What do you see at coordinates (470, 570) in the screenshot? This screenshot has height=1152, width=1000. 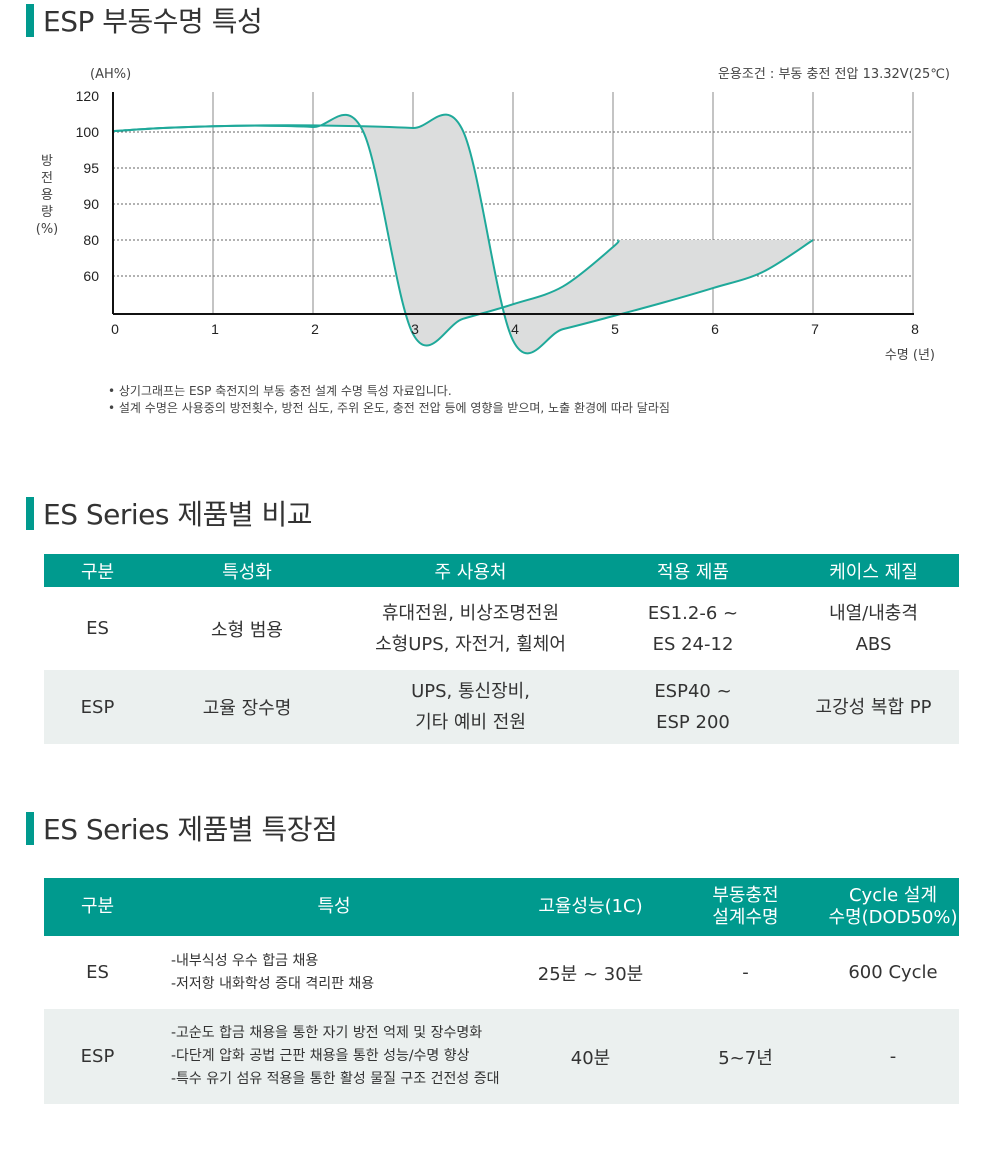 I see `header-cell: 주 사용처` at bounding box center [470, 570].